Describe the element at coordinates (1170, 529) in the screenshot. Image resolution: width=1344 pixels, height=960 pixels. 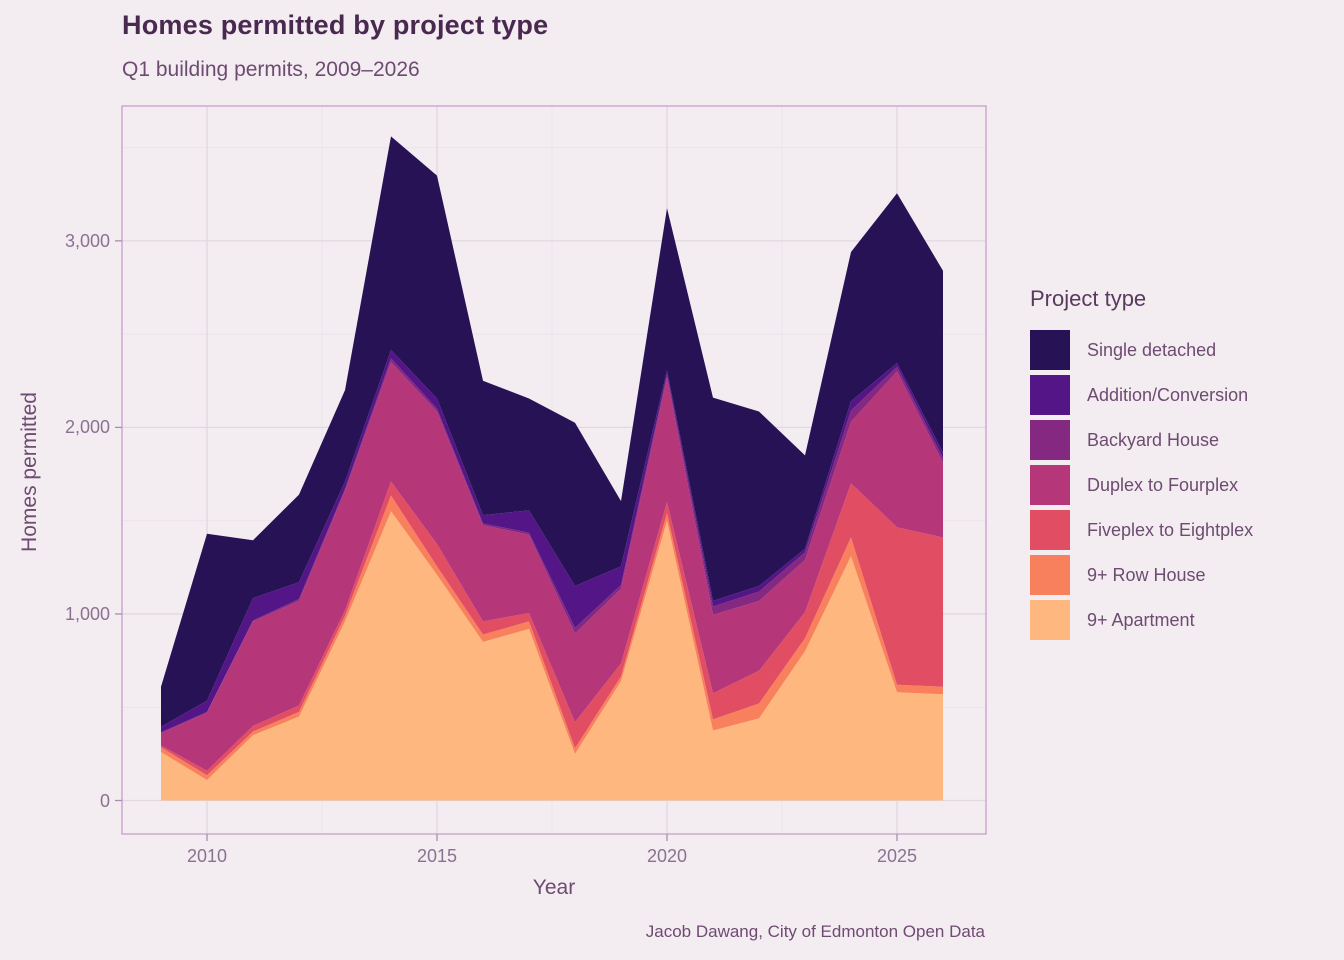
I see `legend-item-label: Fiveplex to Eightplex` at that location.